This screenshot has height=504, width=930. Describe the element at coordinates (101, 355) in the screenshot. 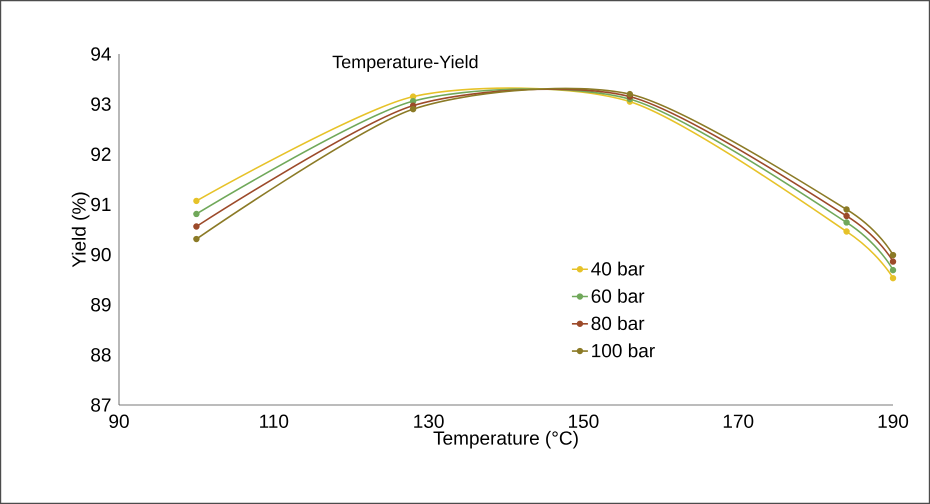

I see `y-tick-label: 88` at that location.